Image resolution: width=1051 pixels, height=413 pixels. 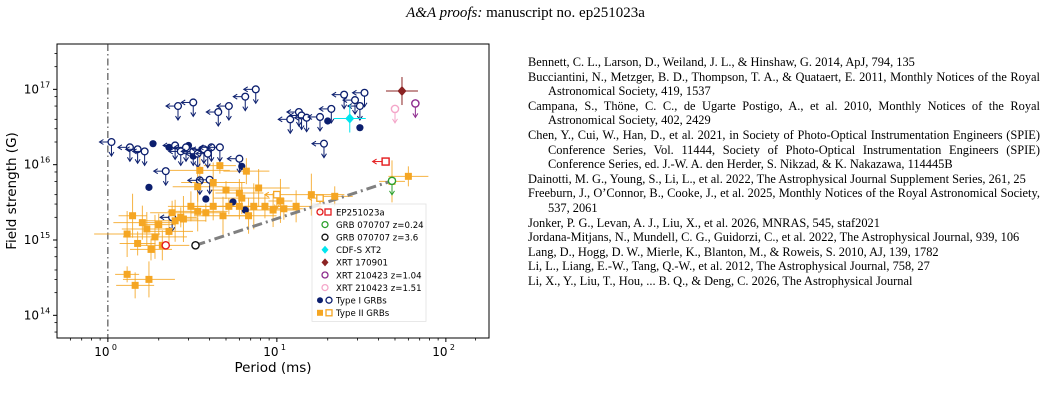 What do you see at coordinates (444, 13) in the screenshot?
I see `journal-name: A&A proofs:` at bounding box center [444, 13].